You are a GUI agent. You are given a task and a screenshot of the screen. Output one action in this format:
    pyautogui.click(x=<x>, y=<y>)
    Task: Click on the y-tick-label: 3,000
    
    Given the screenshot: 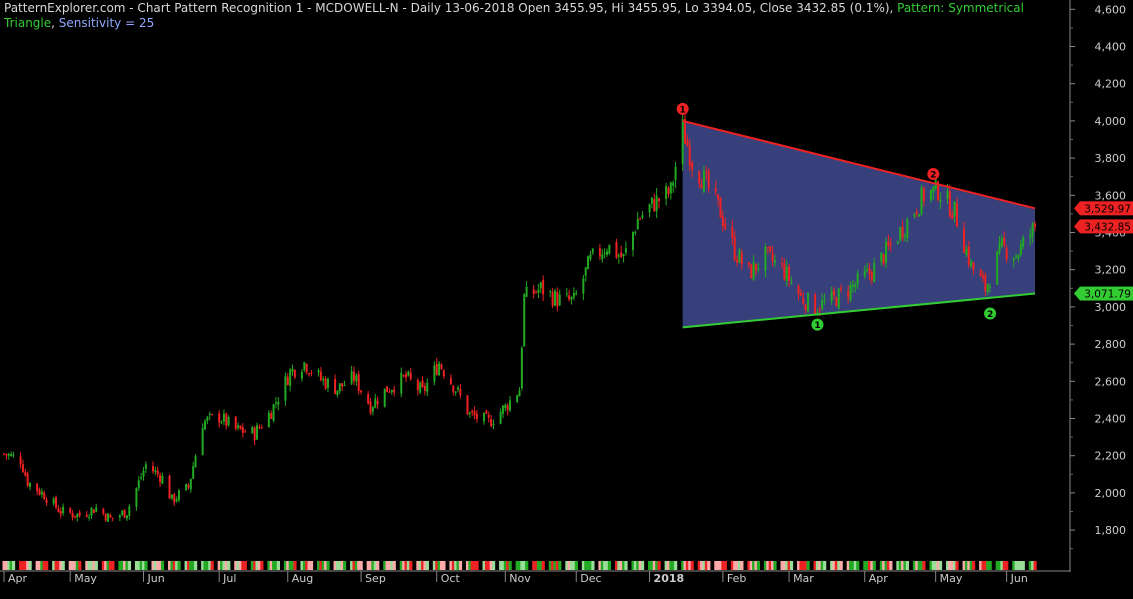 What is the action you would take?
    pyautogui.click(x=1111, y=307)
    